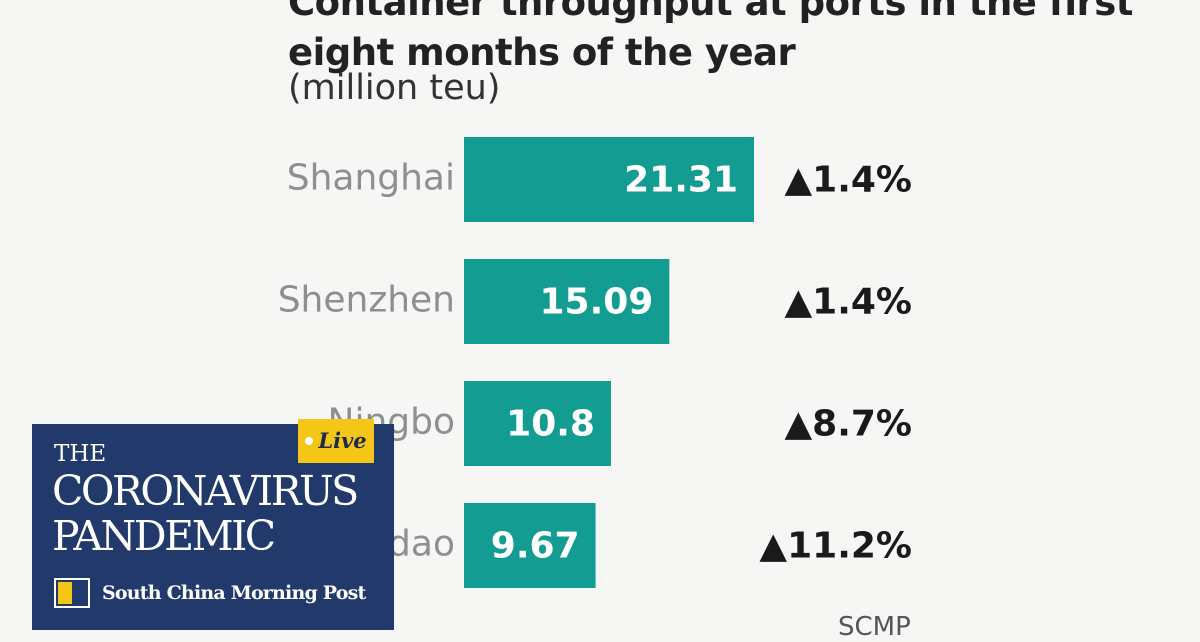  What do you see at coordinates (596, 302) in the screenshot?
I see `value-label-shenzhen: 15.09` at bounding box center [596, 302].